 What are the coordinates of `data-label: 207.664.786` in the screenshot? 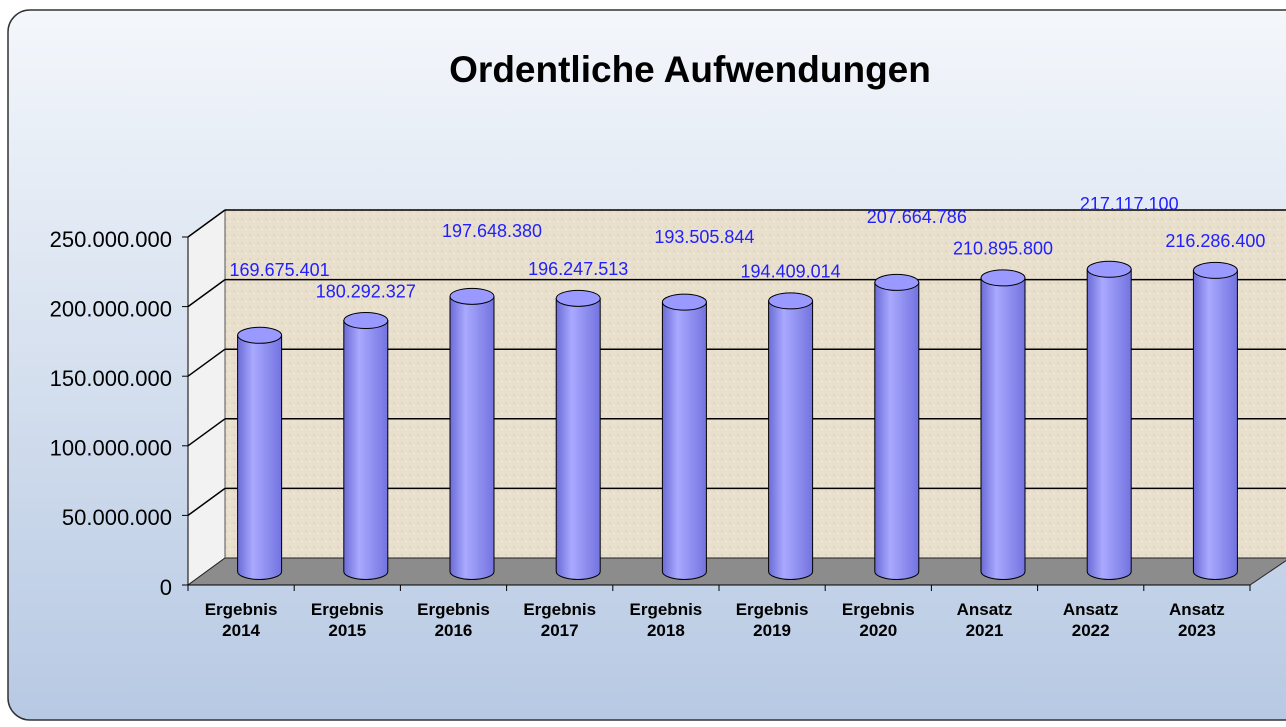 It's located at (917, 217).